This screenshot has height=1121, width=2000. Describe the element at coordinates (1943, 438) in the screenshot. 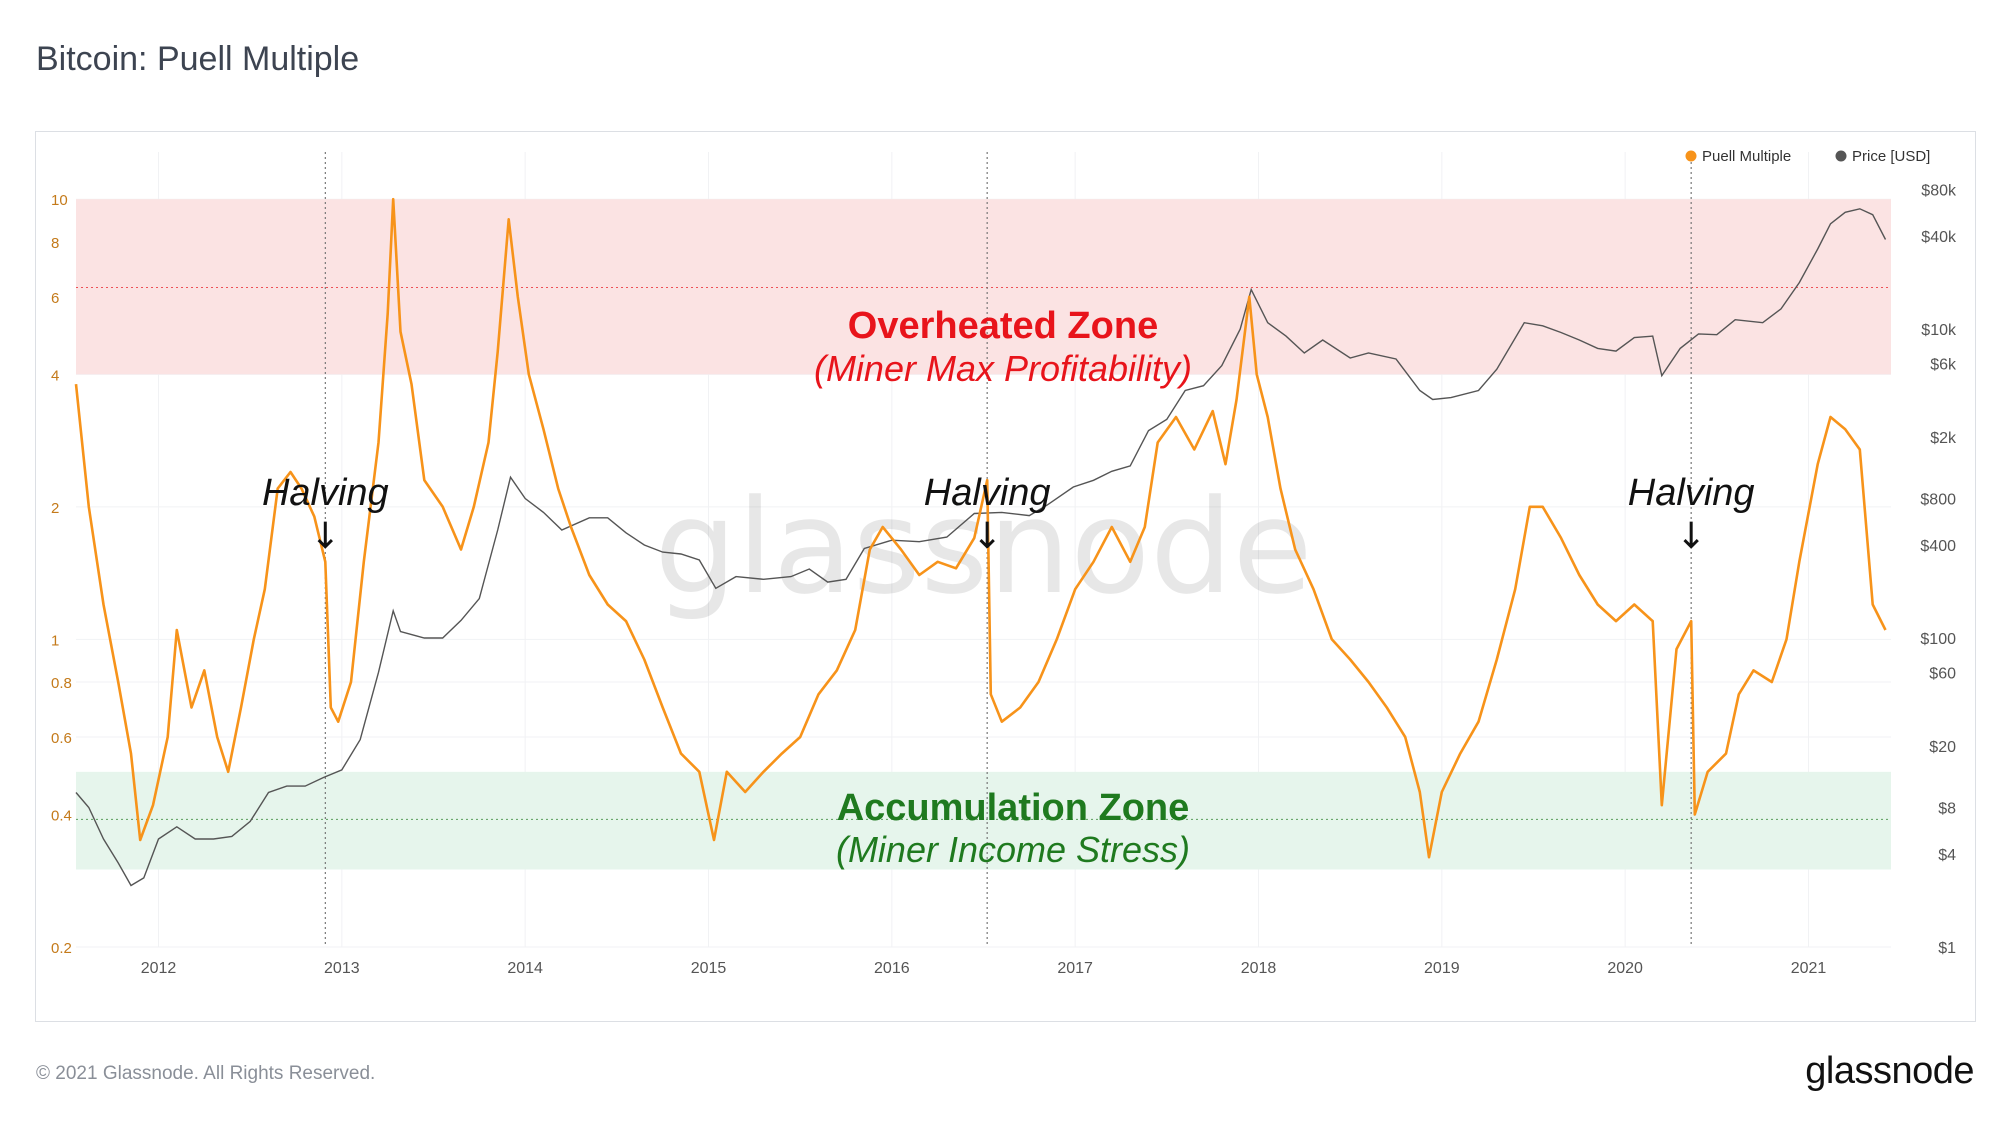

I see `y-right-tick-label: $2k` at that location.